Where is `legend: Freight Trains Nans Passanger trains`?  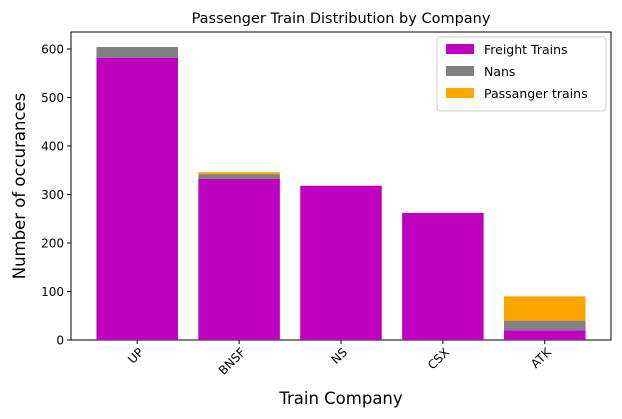 legend: Freight Trains Nans Passanger trains is located at coordinates (521, 74).